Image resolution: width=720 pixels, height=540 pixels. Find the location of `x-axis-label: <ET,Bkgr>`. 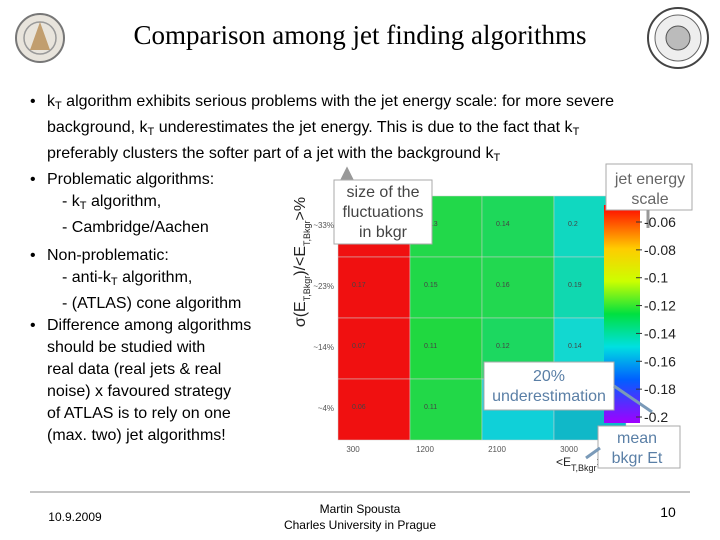

x-axis-label: <ET,Bkgr> is located at coordinates (580, 464).